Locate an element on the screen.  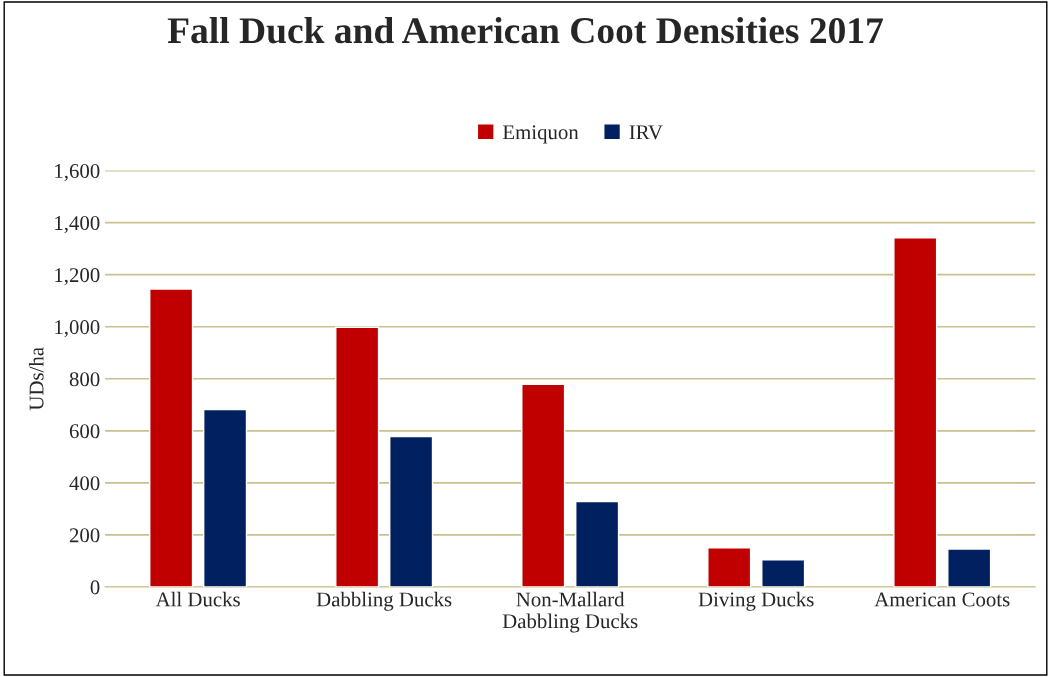
y-tick-label: 600 is located at coordinates (84, 431).